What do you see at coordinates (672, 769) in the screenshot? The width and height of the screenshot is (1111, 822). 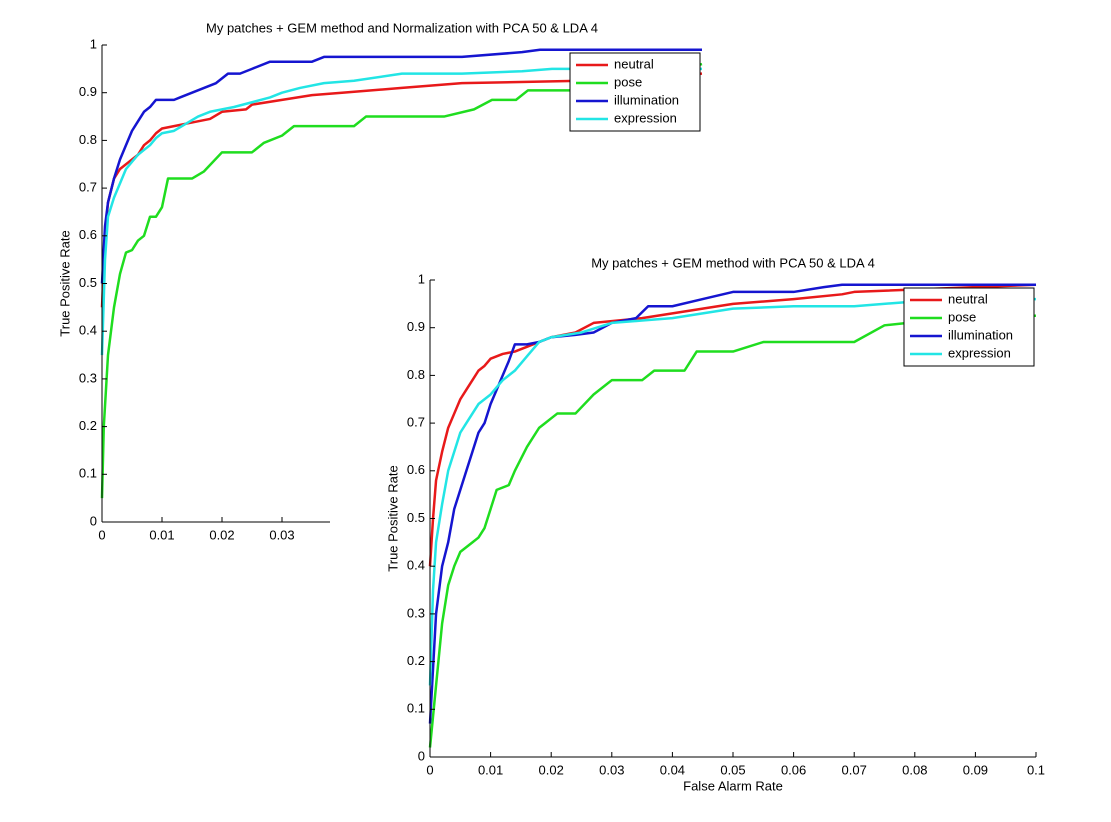 I see `x-tick-label: 0.04` at bounding box center [672, 769].